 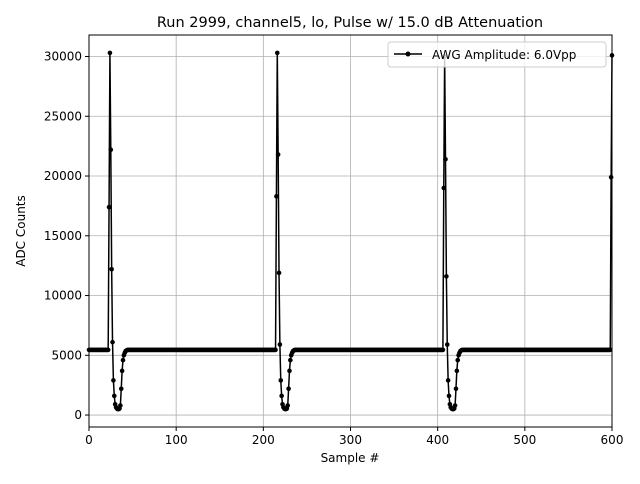 What do you see at coordinates (63, 116) in the screenshot?
I see `y-tick-label: 25000` at bounding box center [63, 116].